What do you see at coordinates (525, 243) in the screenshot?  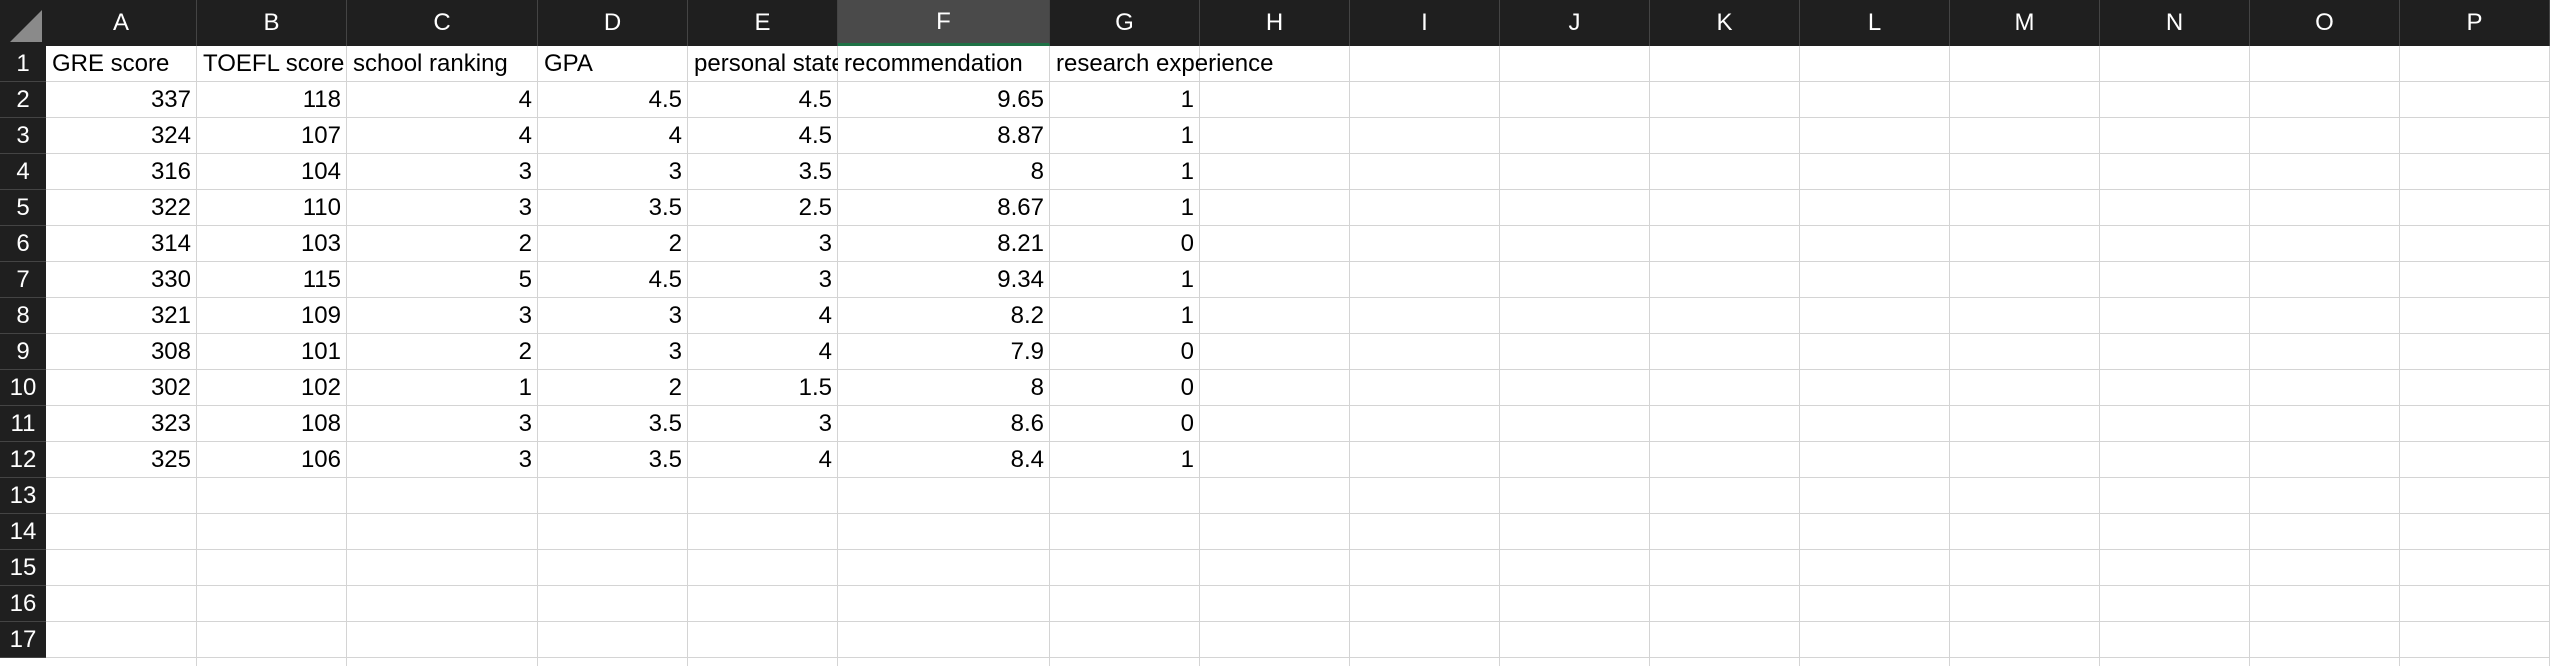 I see `cell-c6: 2` at bounding box center [525, 243].